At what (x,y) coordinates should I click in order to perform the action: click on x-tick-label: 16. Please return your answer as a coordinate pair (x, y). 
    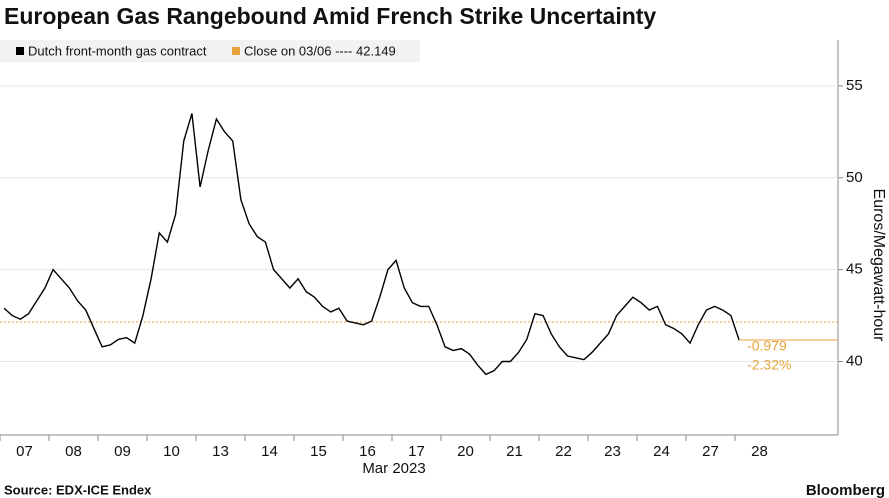
    Looking at the image, I should click on (367, 451).